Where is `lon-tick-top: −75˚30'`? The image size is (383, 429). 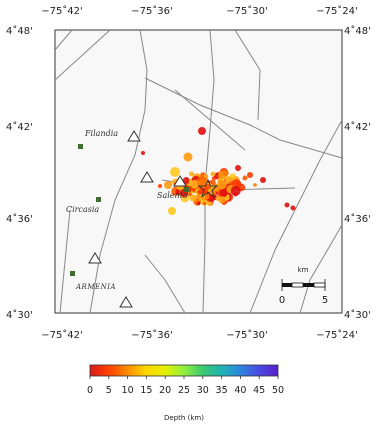
lon-tick-top: −75˚30' is located at coordinates (247, 11).